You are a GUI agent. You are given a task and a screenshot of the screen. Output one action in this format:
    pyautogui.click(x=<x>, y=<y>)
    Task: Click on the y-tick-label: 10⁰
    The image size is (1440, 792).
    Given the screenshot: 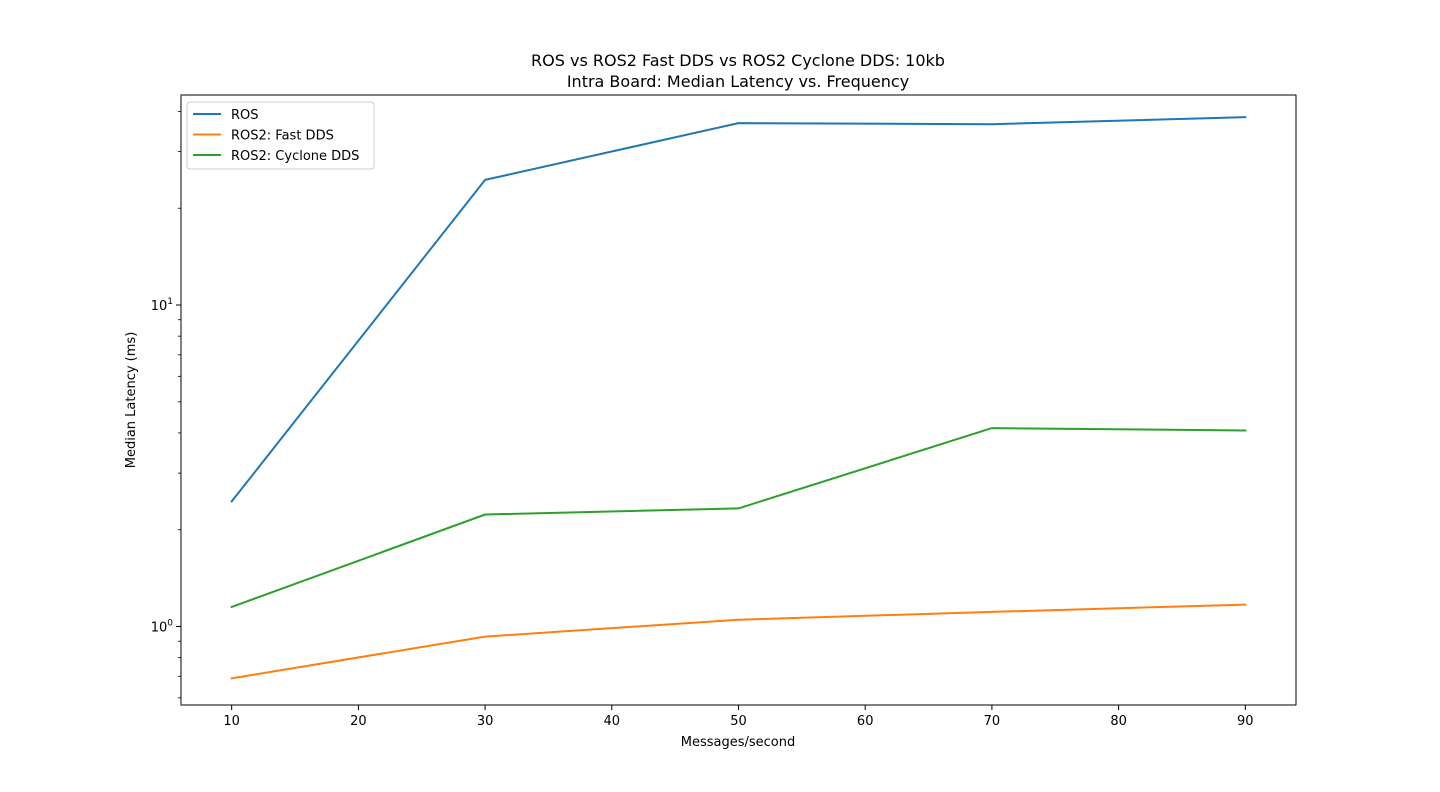 What is the action you would take?
    pyautogui.click(x=162, y=627)
    